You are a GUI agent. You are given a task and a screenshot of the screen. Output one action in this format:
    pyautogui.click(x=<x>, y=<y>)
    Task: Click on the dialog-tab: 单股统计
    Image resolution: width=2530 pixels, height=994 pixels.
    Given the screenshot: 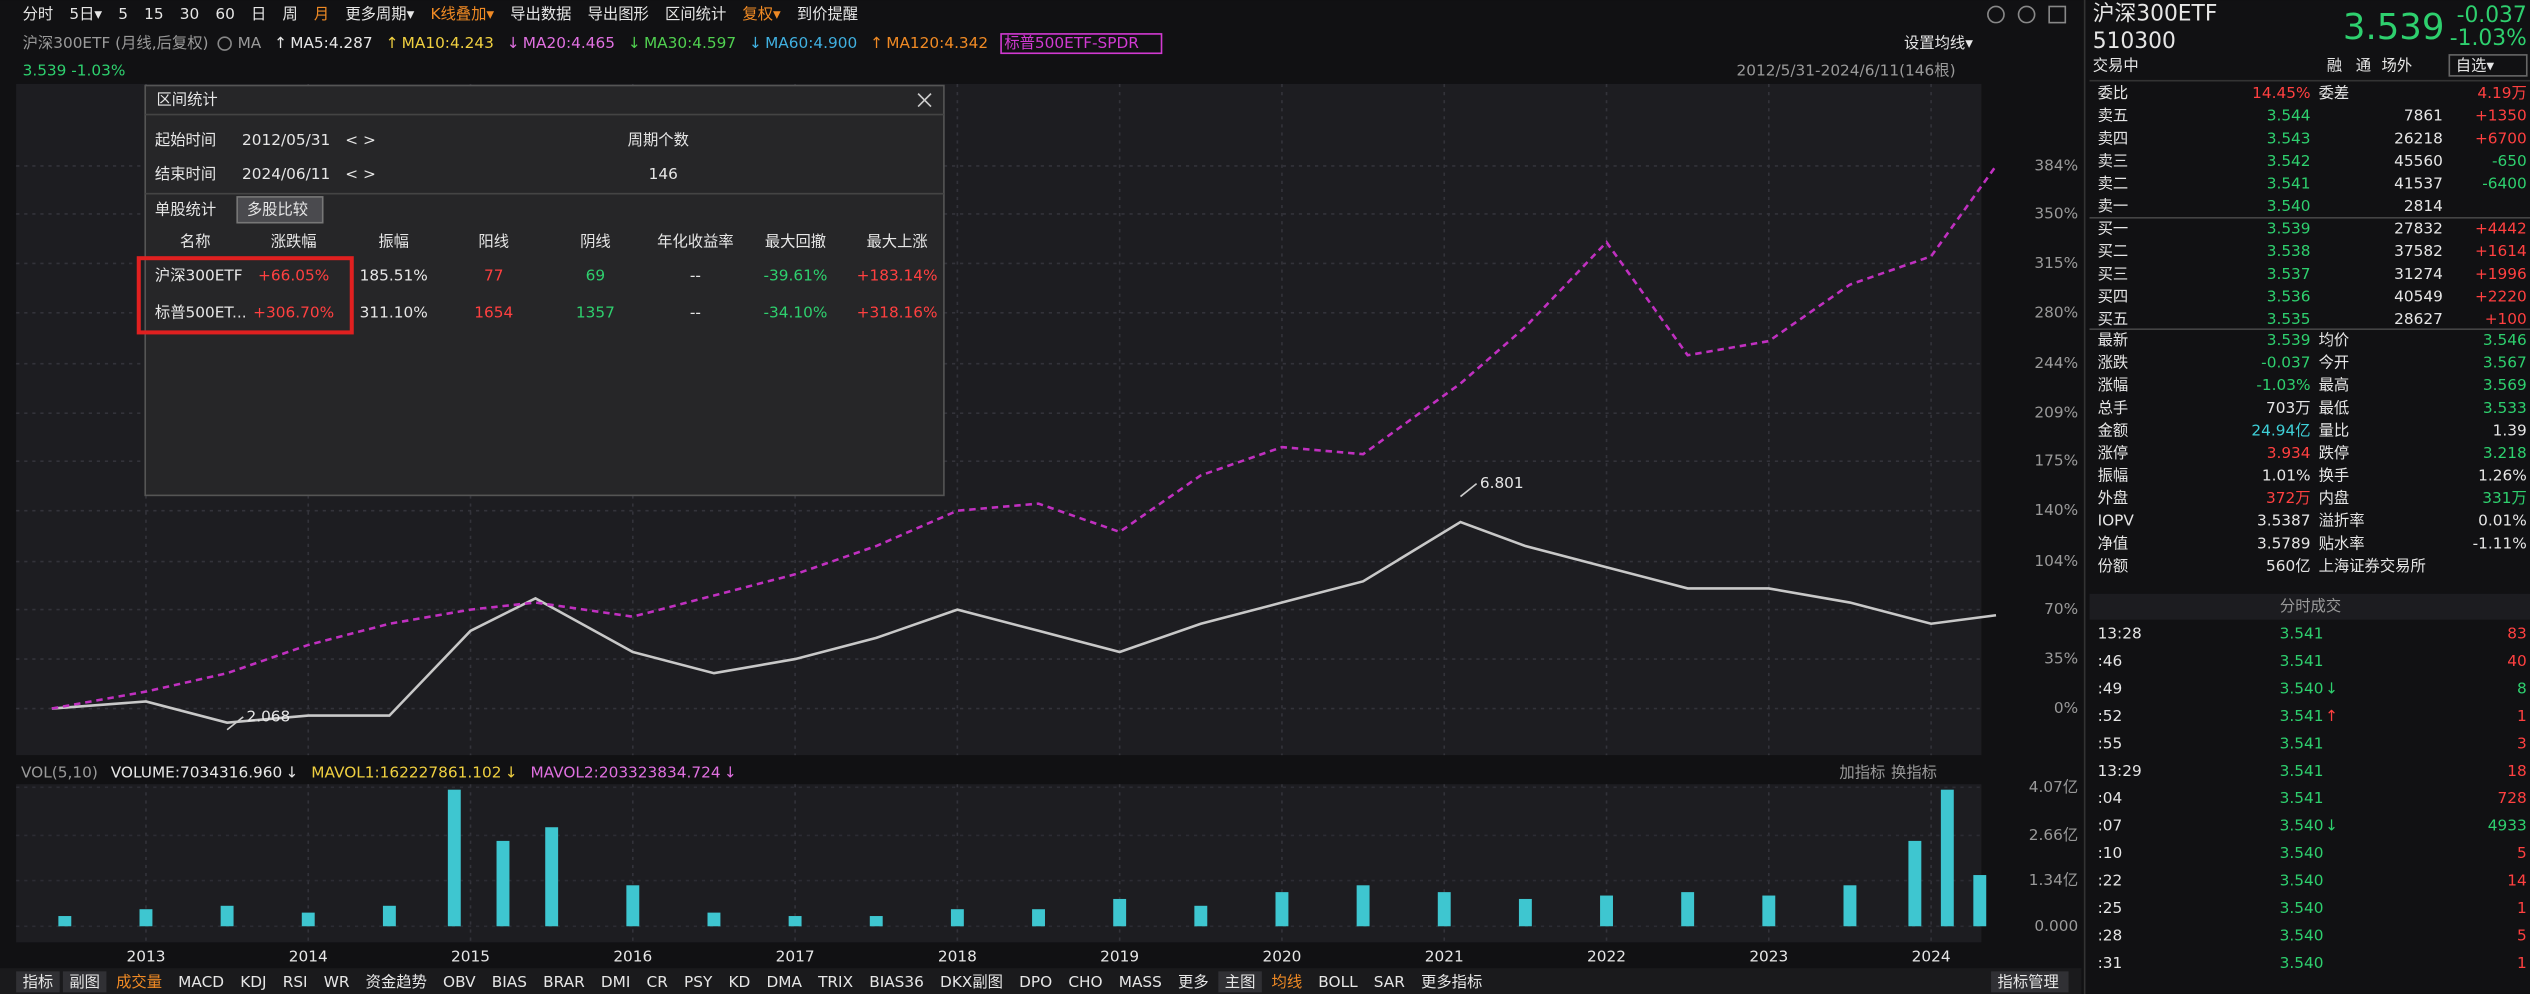 What is the action you would take?
    pyautogui.click(x=185, y=209)
    